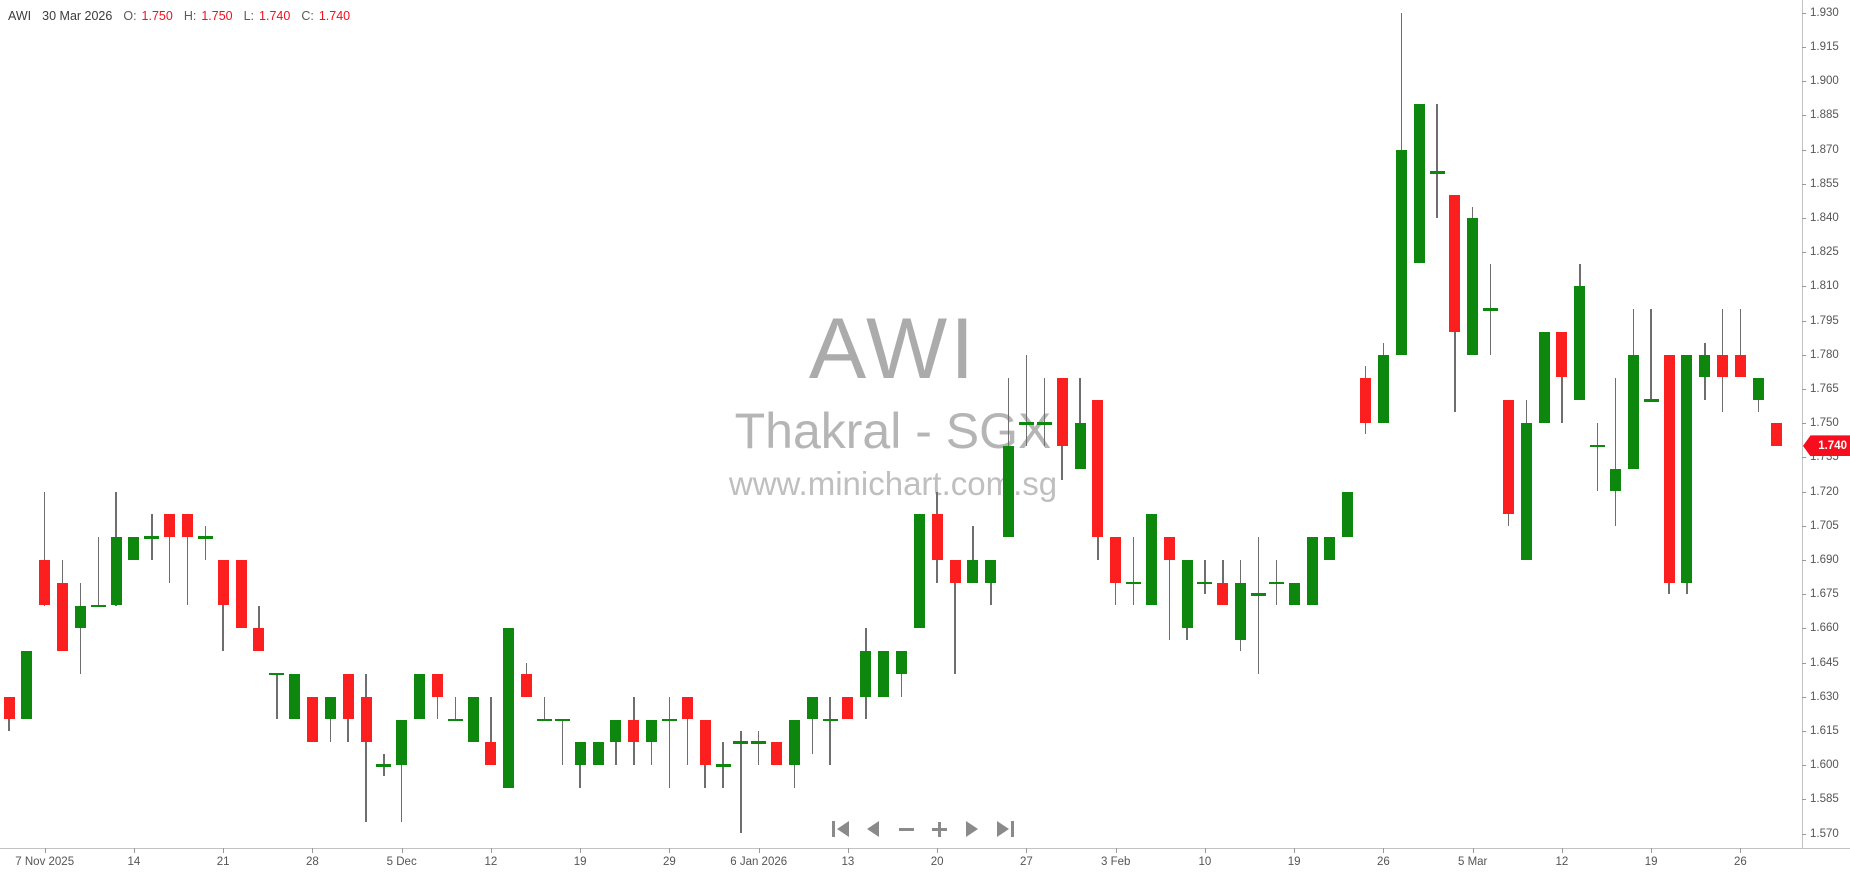  What do you see at coordinates (873, 829) in the screenshot?
I see `step-back-button` at bounding box center [873, 829].